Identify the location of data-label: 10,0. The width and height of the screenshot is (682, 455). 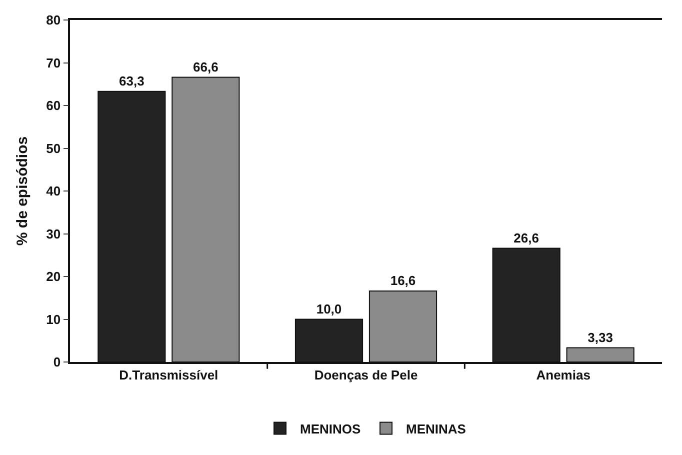
(329, 308).